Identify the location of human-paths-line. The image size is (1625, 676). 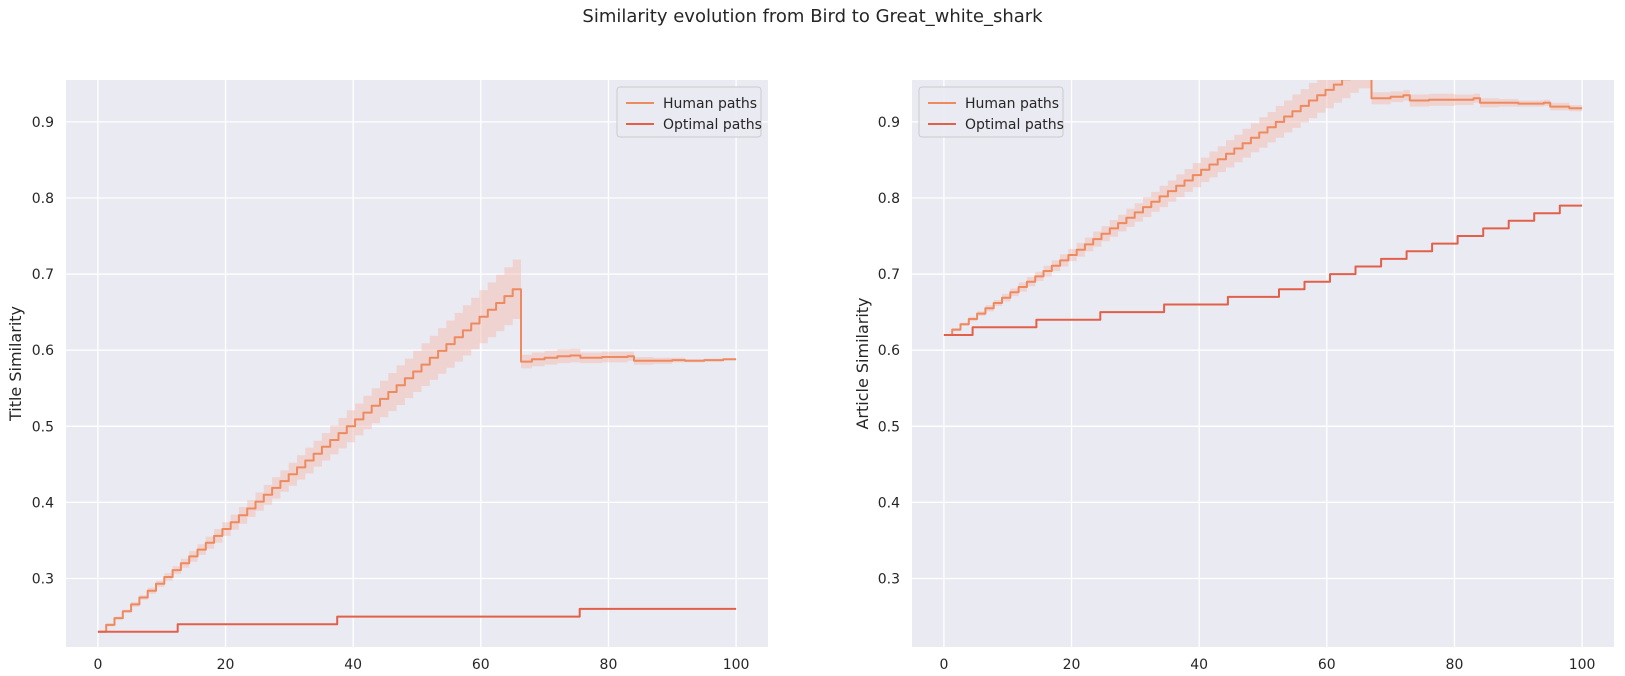
(1263, 208).